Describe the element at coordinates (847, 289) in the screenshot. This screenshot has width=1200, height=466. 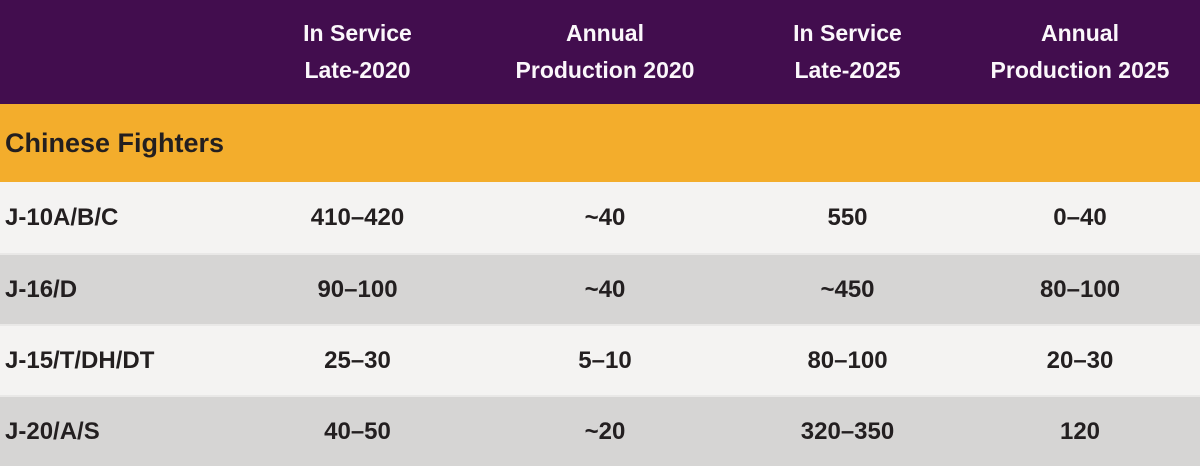
I see `cell-value: ~450` at that location.